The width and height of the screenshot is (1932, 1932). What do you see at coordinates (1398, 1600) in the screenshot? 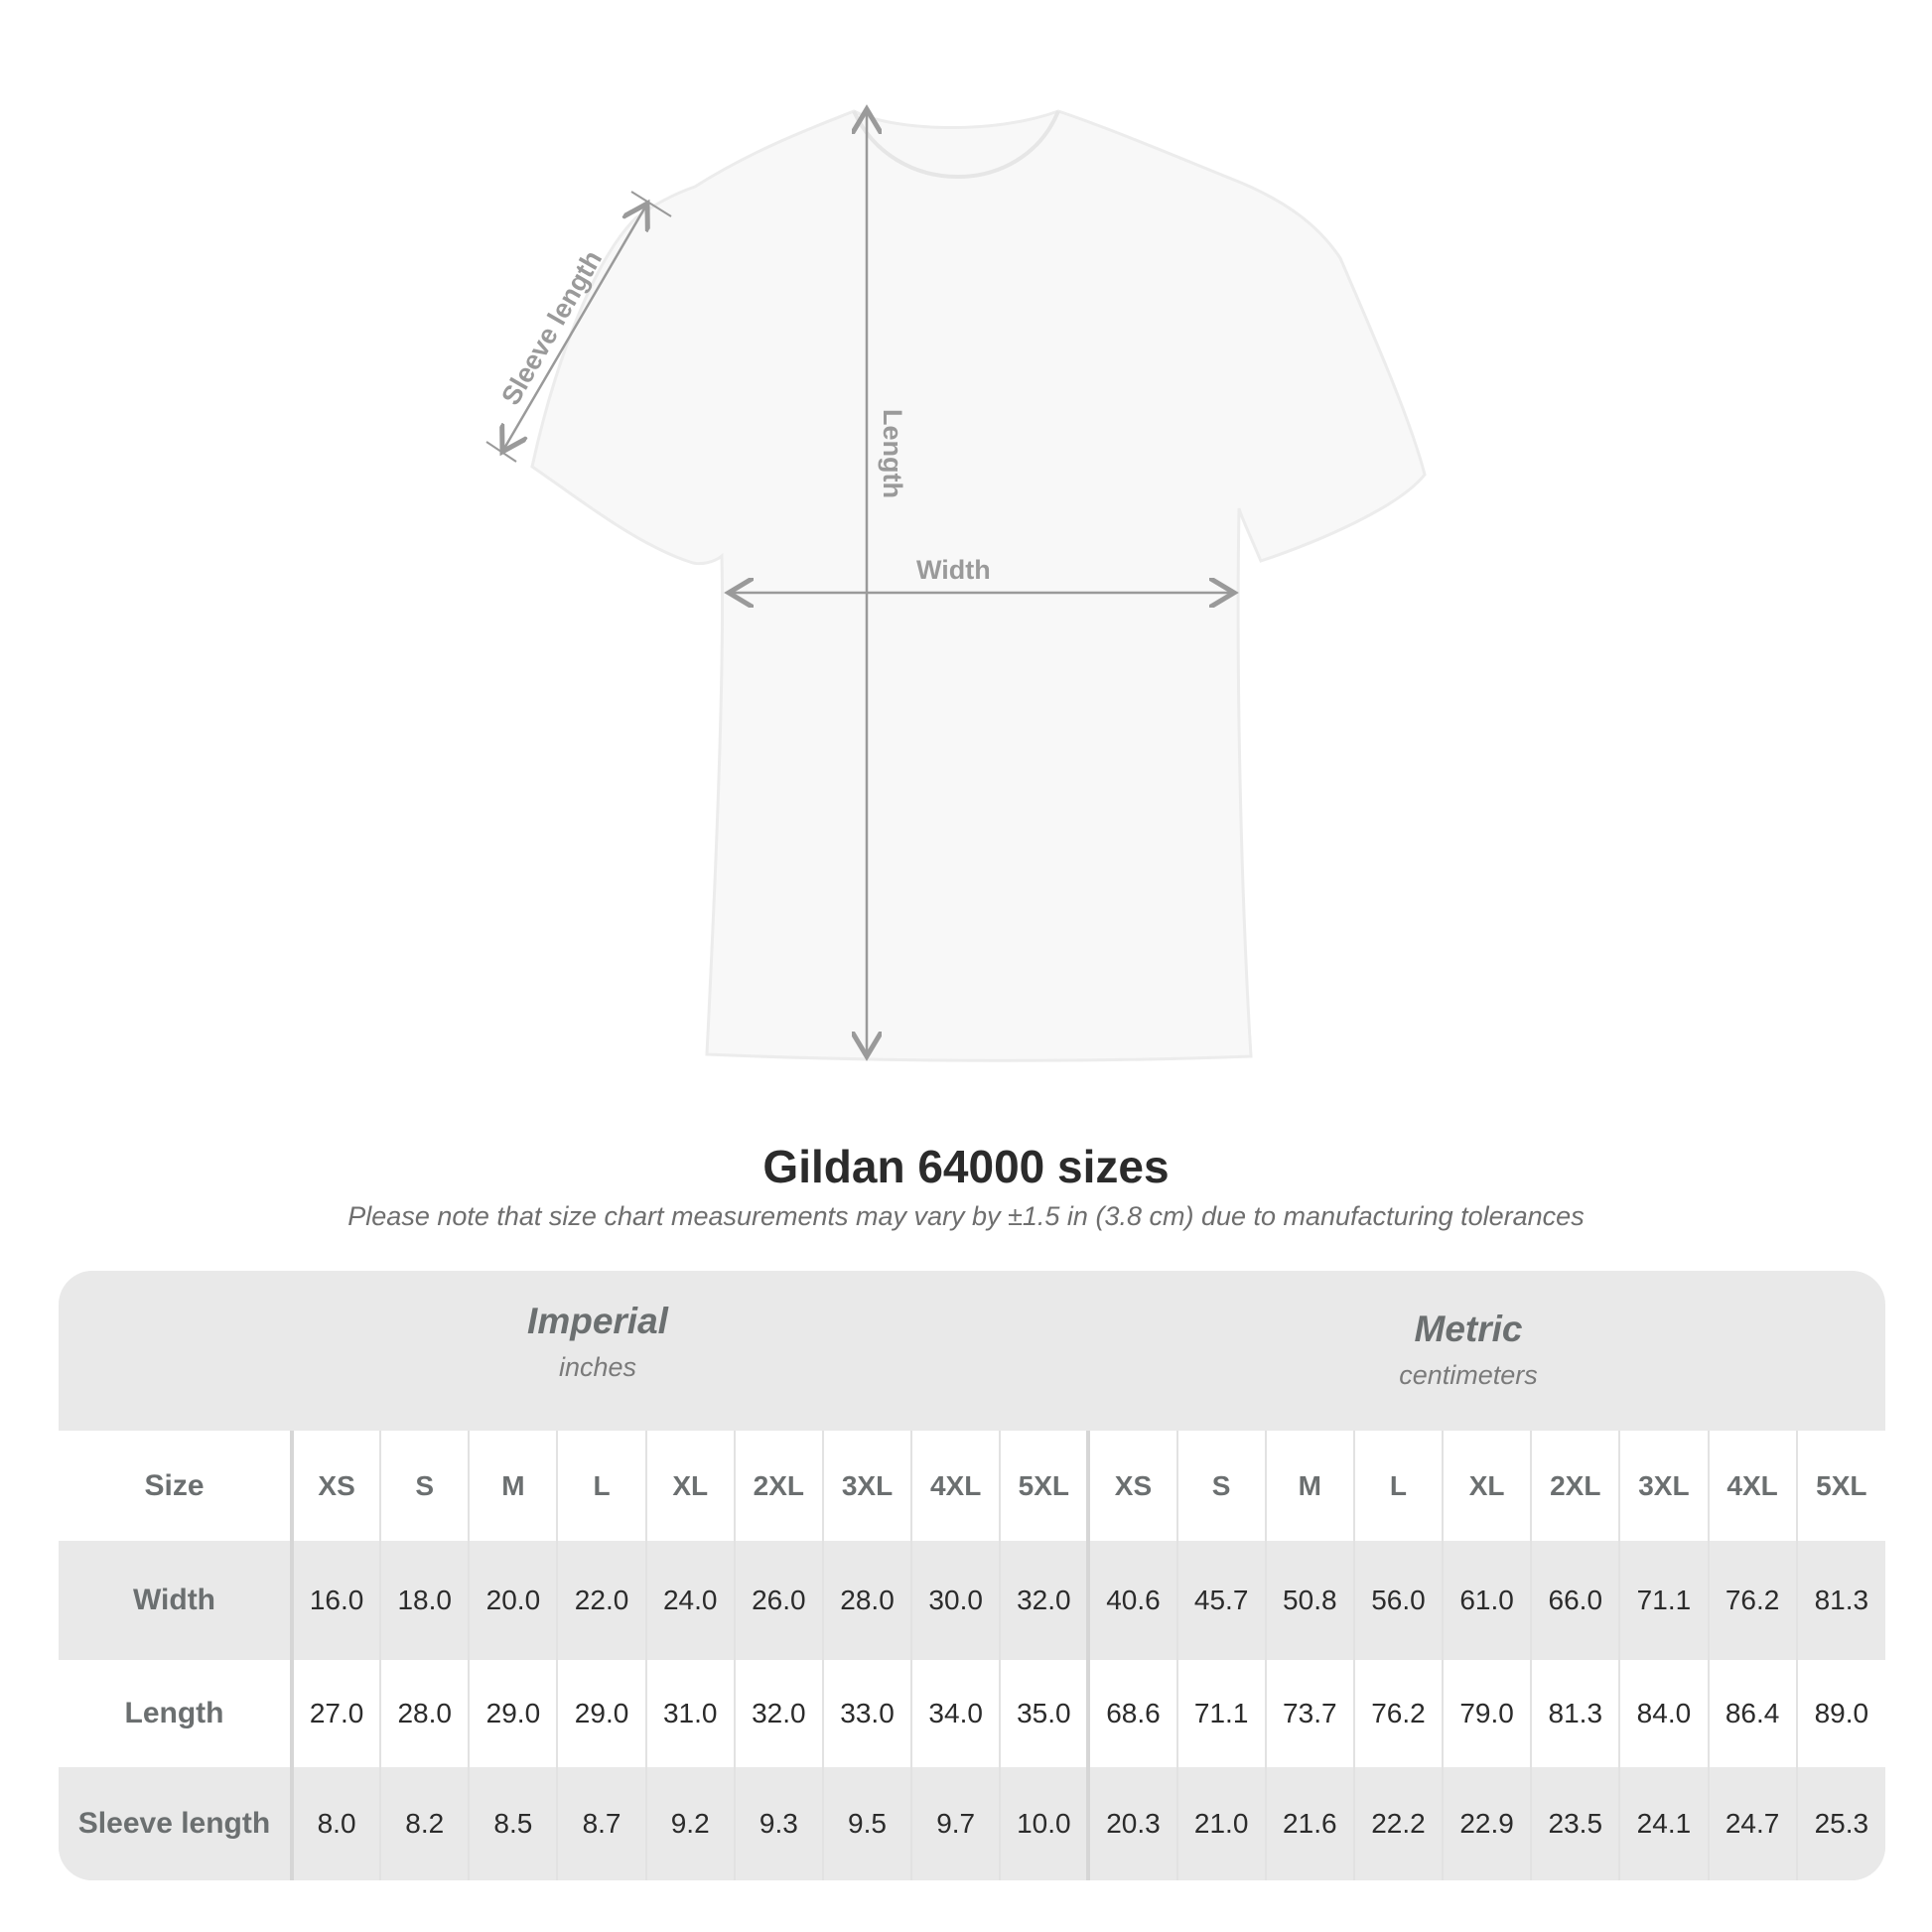
I see `metric-cell: 56.0` at bounding box center [1398, 1600].